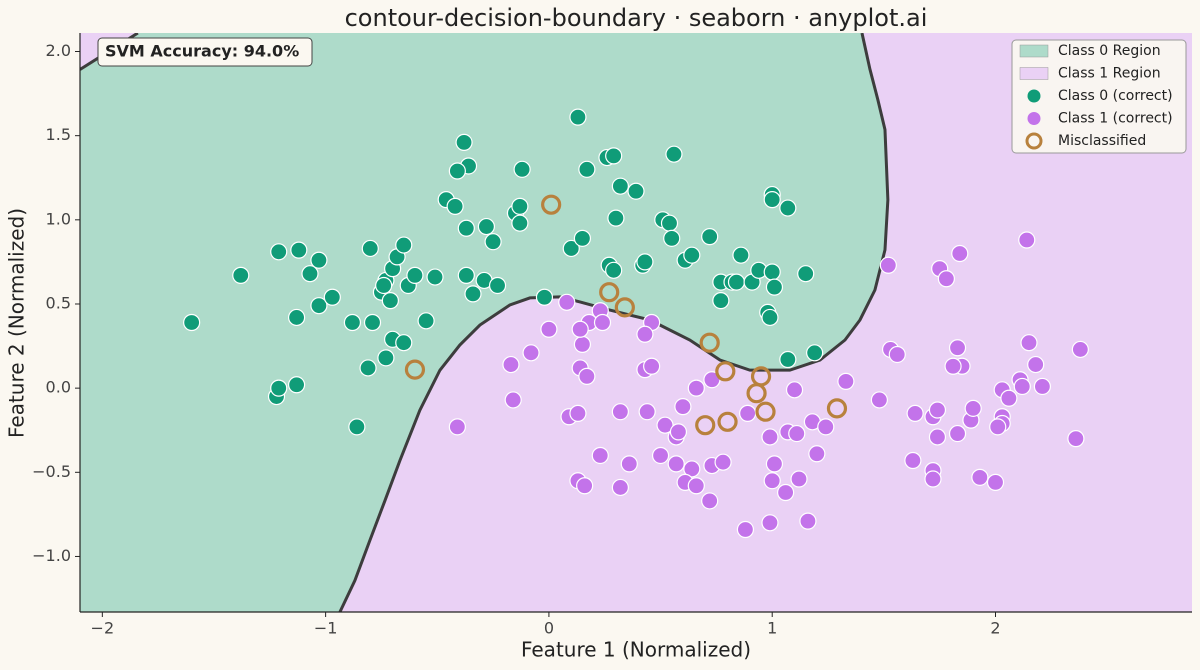  I want to click on legend-label: Class 1 (correct), so click(1115, 119).